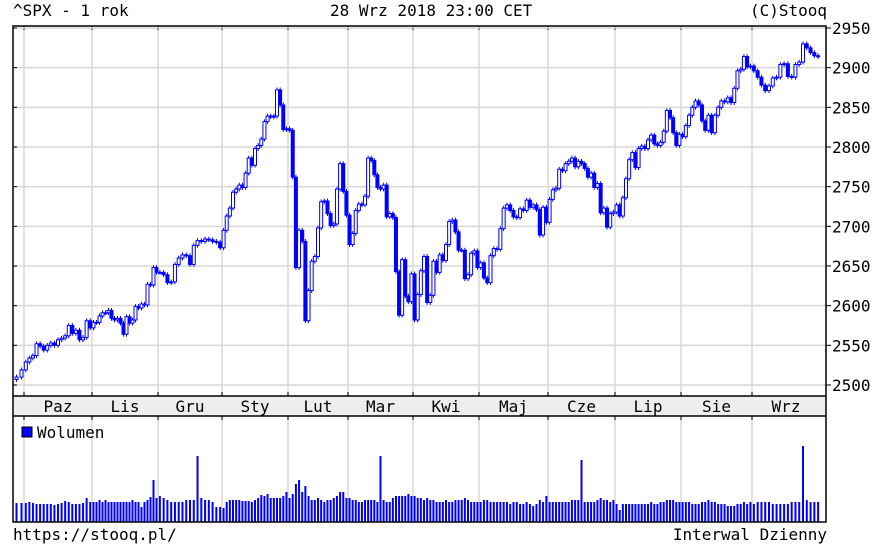  What do you see at coordinates (851, 226) in the screenshot?
I see `y-tick-label: 2700` at bounding box center [851, 226].